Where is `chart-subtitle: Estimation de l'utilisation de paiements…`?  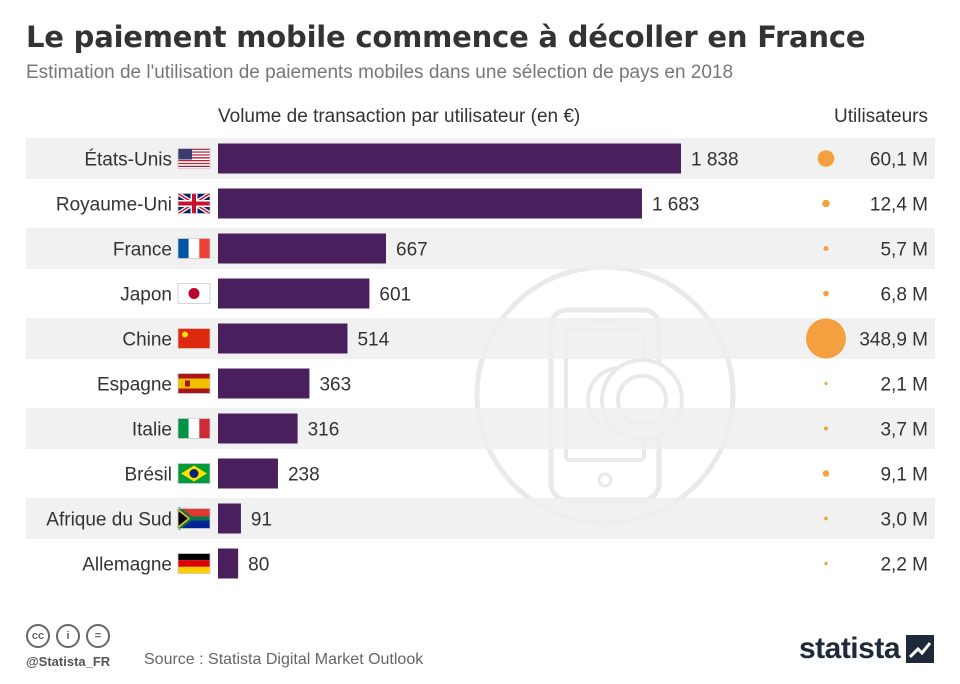
chart-subtitle: Estimation de l'utilisation de paiements… is located at coordinates (380, 72).